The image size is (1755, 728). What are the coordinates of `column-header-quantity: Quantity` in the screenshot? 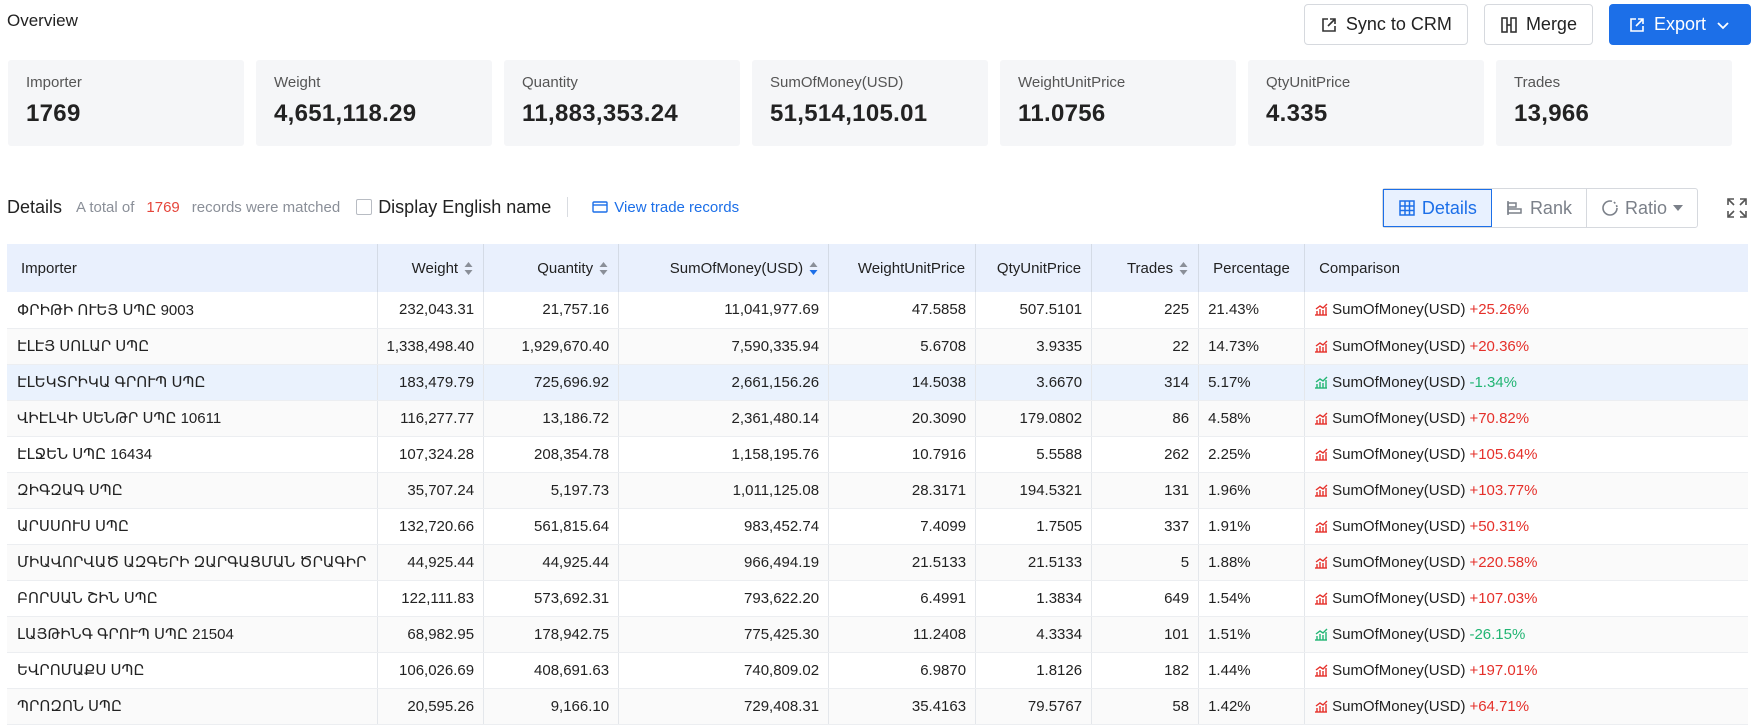 It's located at (551, 268).